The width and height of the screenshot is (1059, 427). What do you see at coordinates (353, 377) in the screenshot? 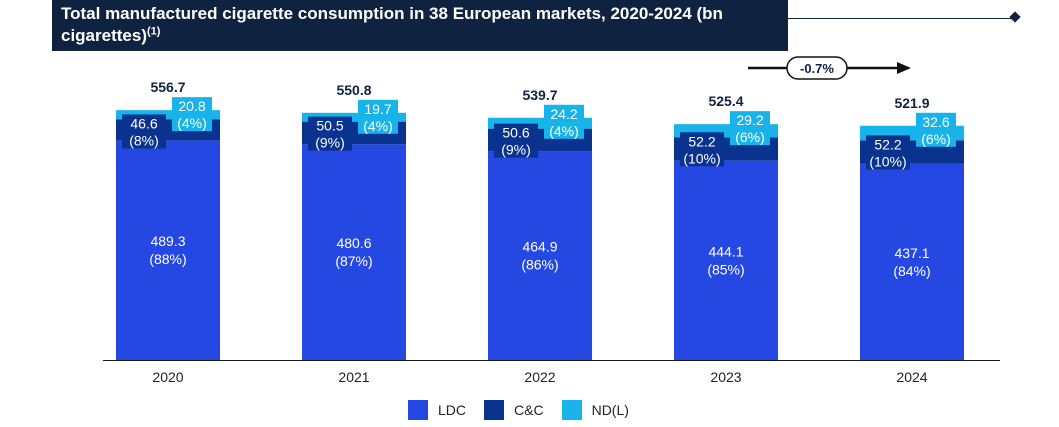
I see `x-tick-2021: 2021` at bounding box center [353, 377].